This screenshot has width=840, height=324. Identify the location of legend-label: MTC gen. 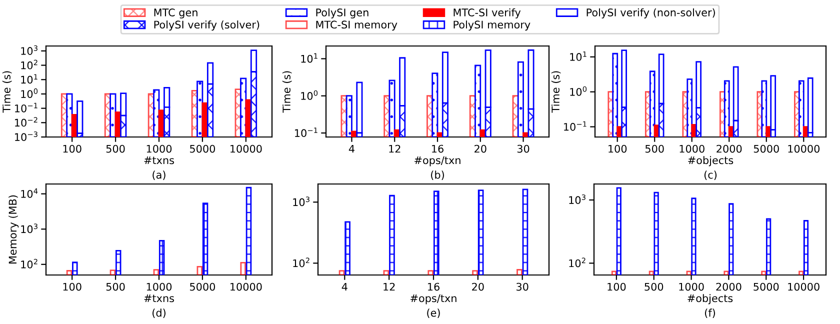
(176, 13).